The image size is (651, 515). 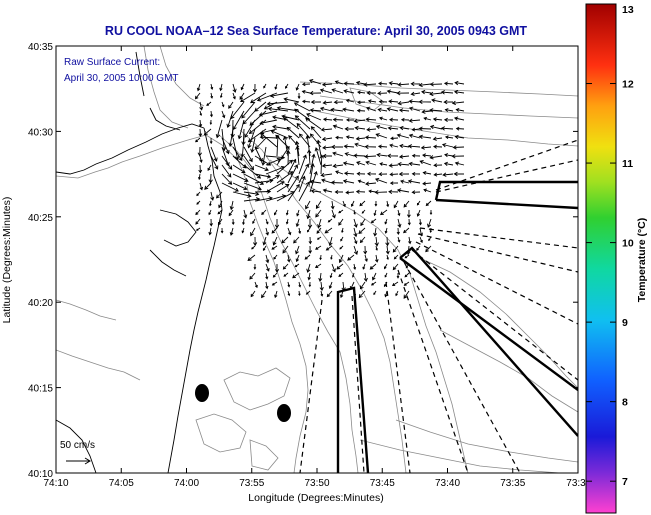 What do you see at coordinates (628, 10) in the screenshot?
I see `colorbar-tick-label: 13` at bounding box center [628, 10].